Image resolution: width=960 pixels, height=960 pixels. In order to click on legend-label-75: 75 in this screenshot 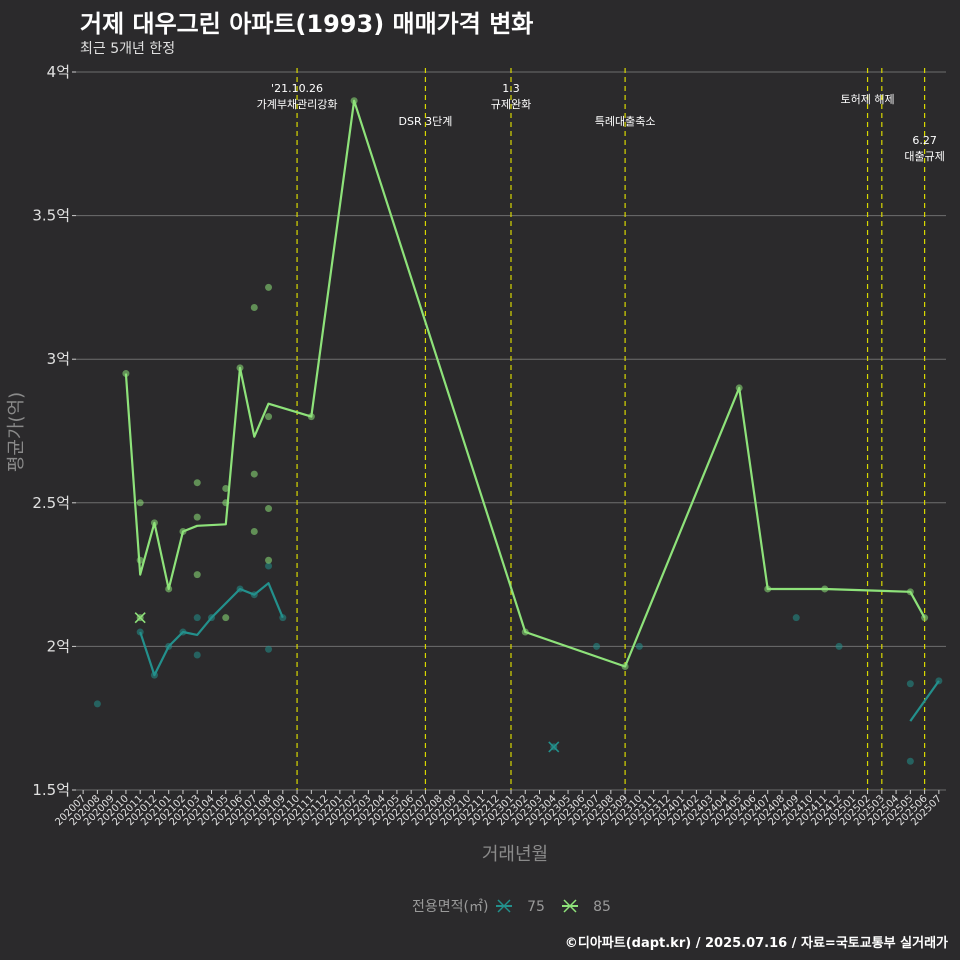, I will do `click(536, 907)`.